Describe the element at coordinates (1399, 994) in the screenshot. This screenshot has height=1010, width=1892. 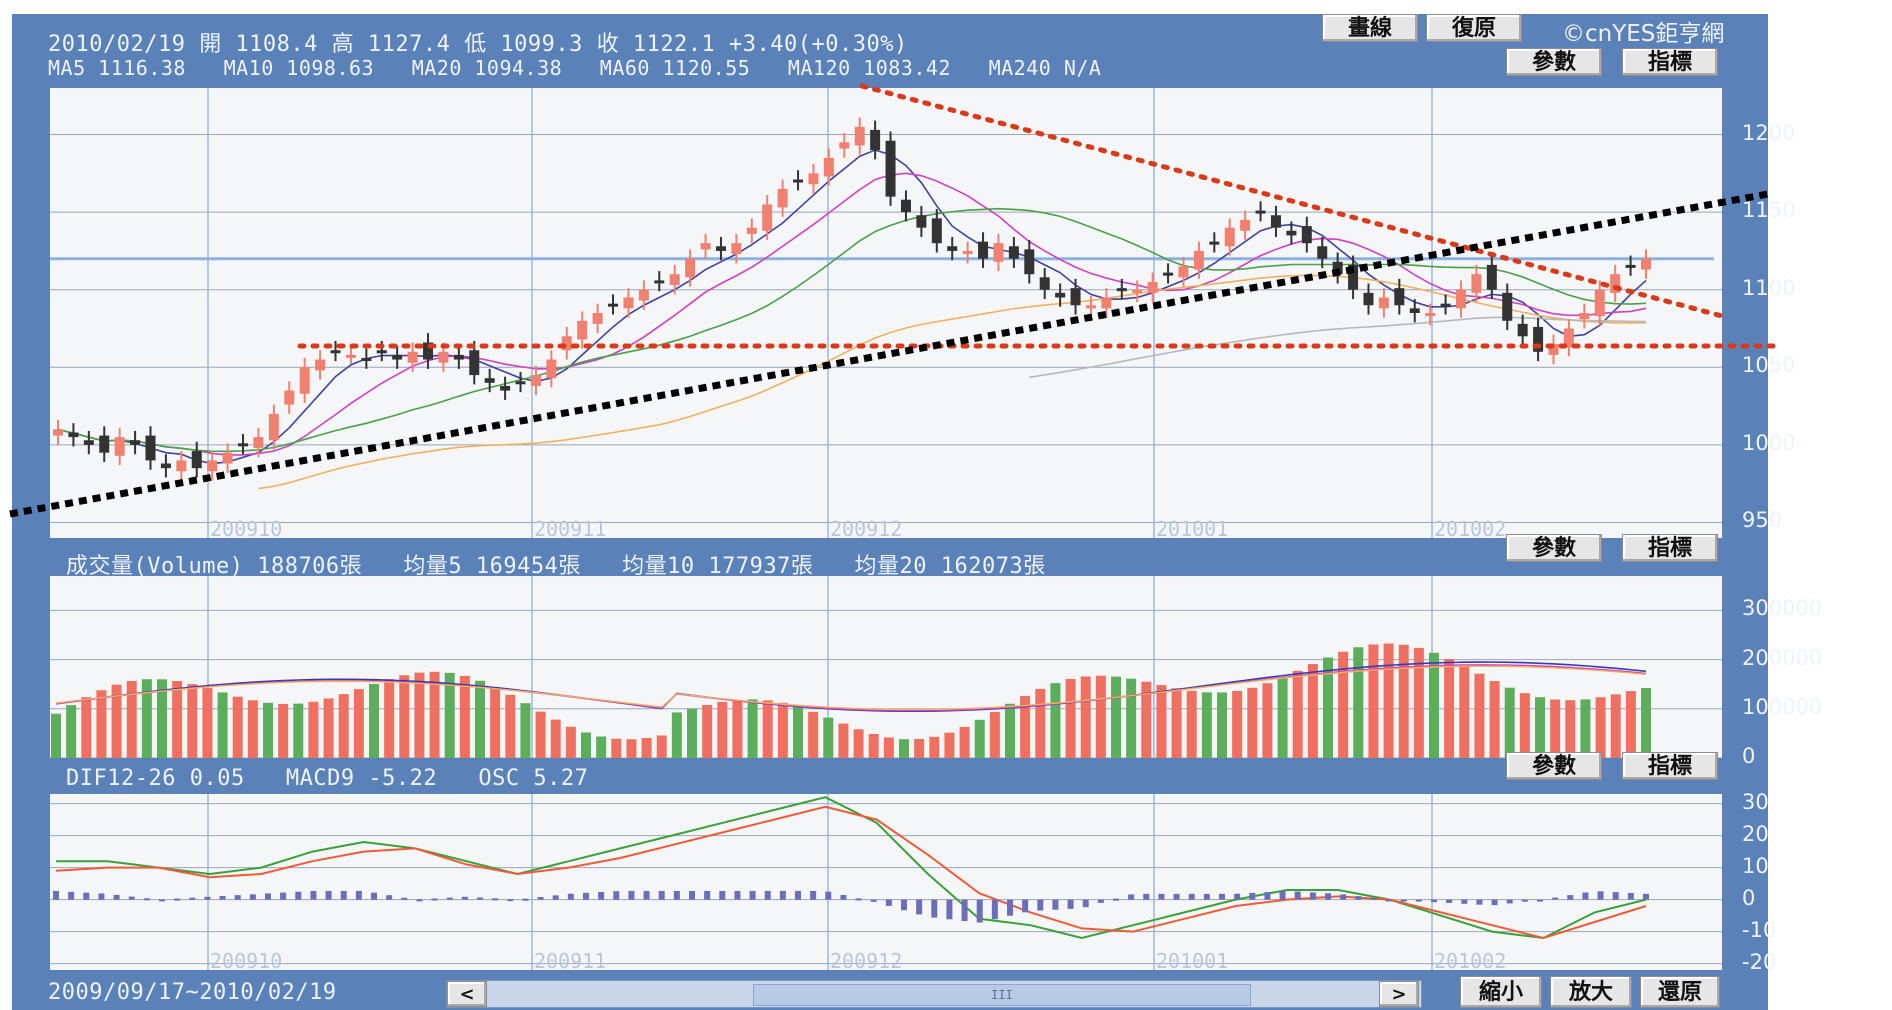
I see `scroll-right-button: >` at that location.